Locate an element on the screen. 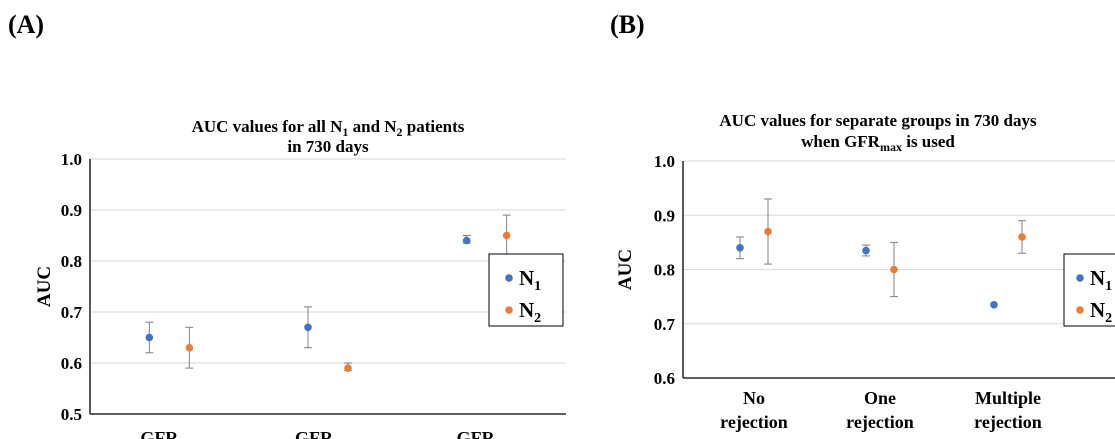 This screenshot has width=1115, height=439. chart-a-title-line2: in 730 days is located at coordinates (328, 146).